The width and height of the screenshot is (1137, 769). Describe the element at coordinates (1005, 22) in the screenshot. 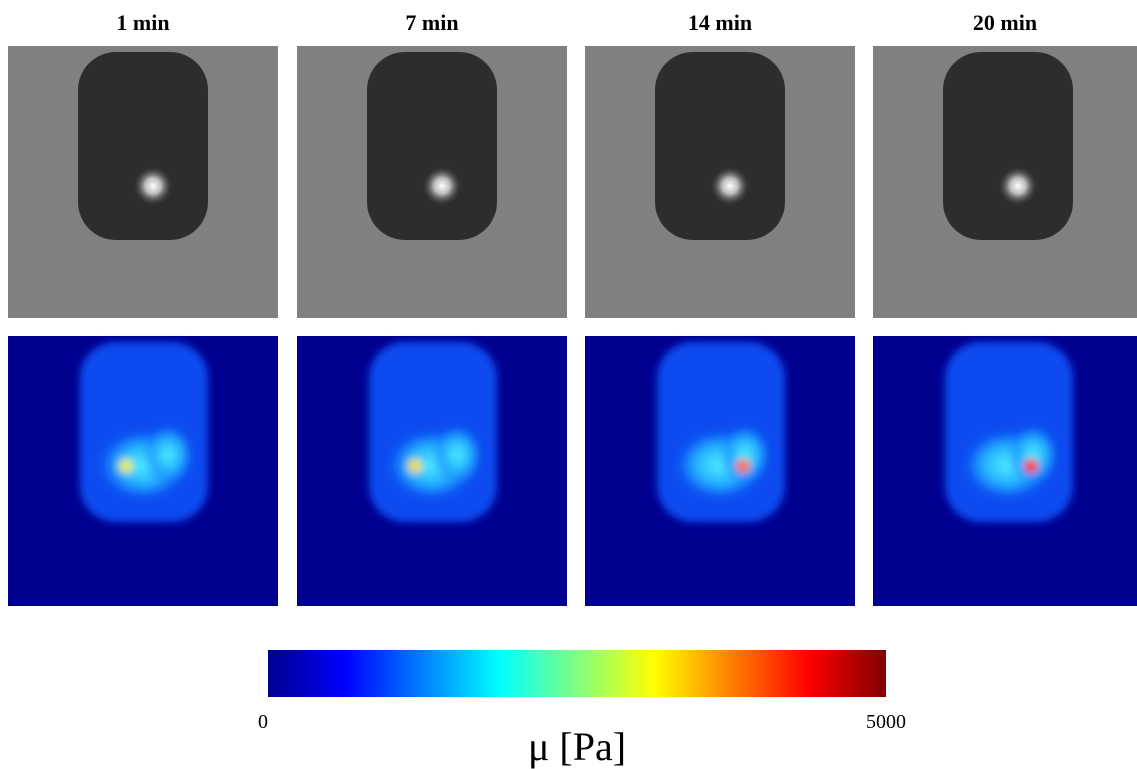

I see `panel-title: 20 min` at that location.